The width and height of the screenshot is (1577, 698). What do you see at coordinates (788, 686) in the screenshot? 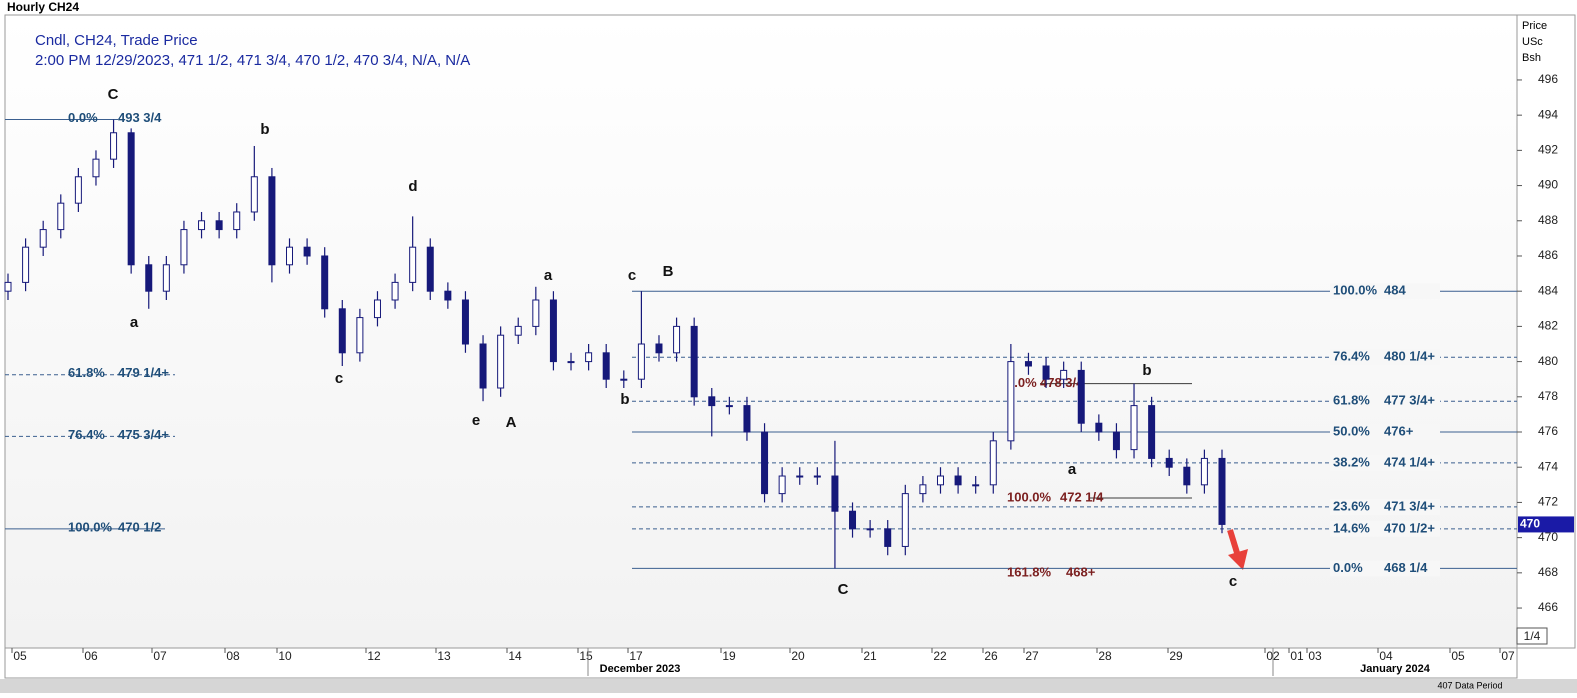
I see `scrollbar` at bounding box center [788, 686].